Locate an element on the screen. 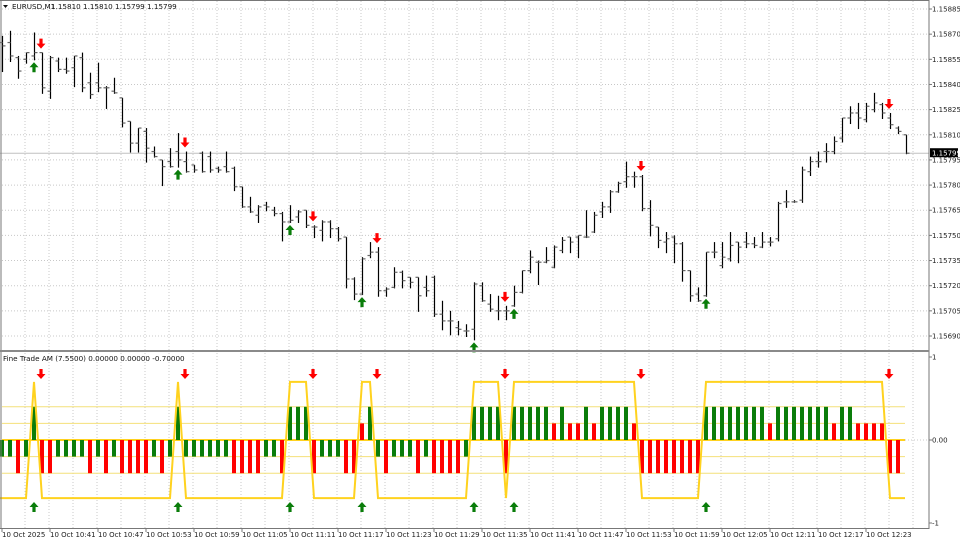 This screenshot has height=540, width=960. time-tick-label: 10 Oct 2025 is located at coordinates (23, 535).